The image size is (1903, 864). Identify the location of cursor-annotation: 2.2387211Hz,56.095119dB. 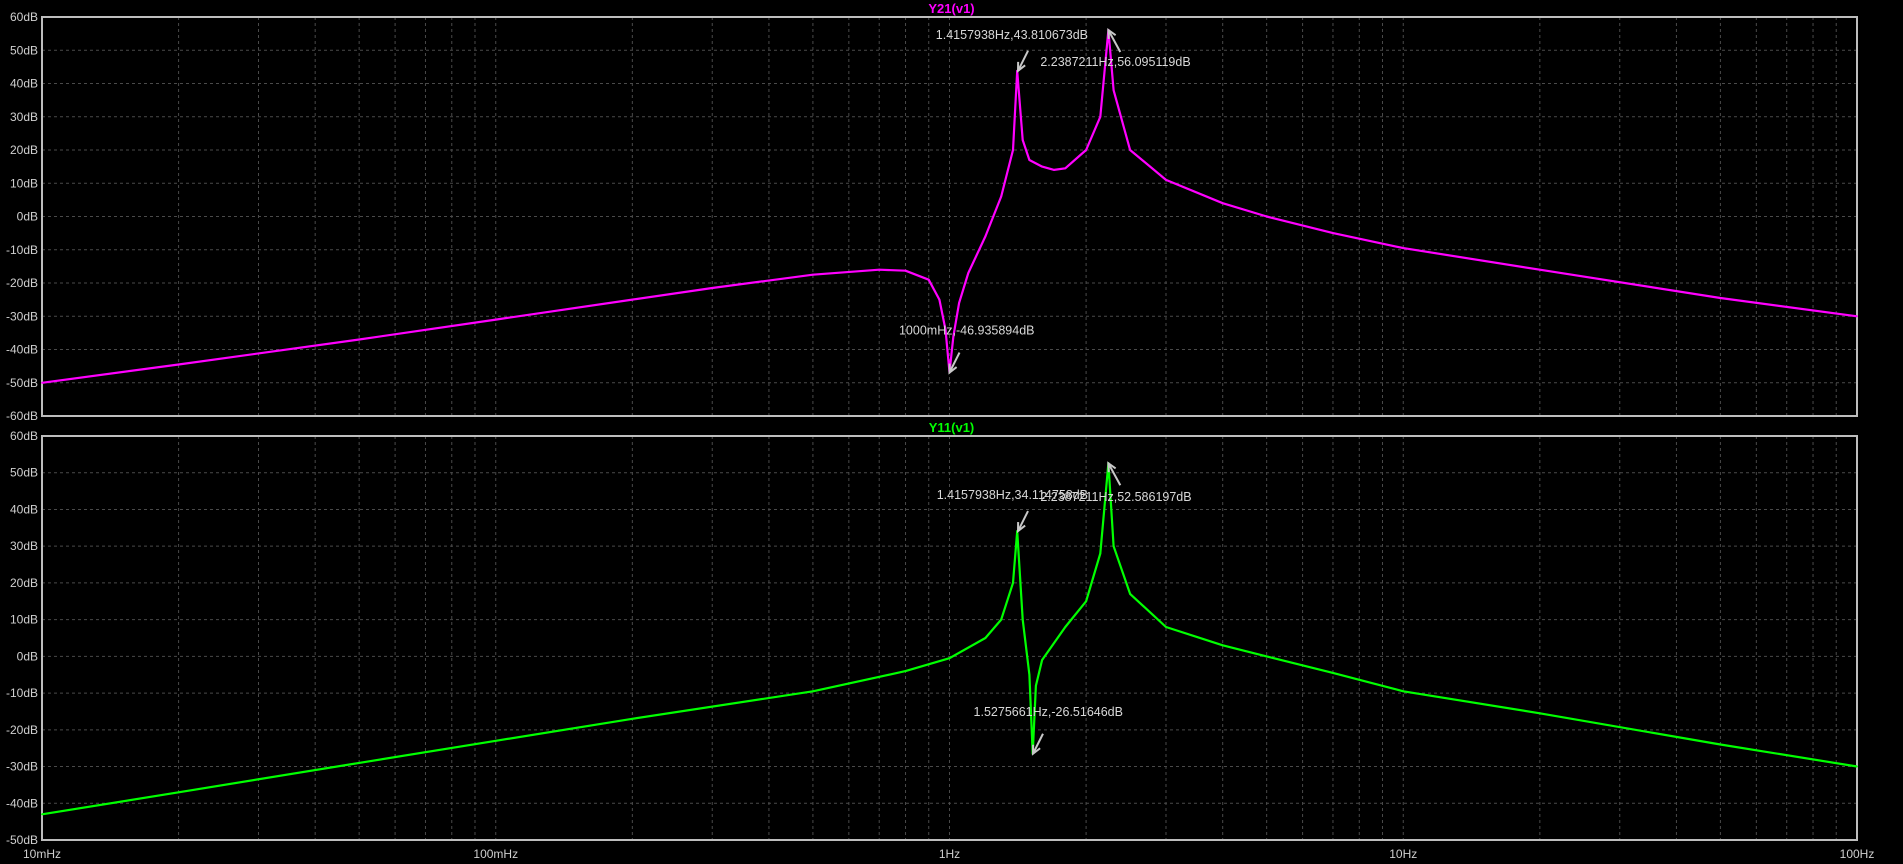
(1115, 62).